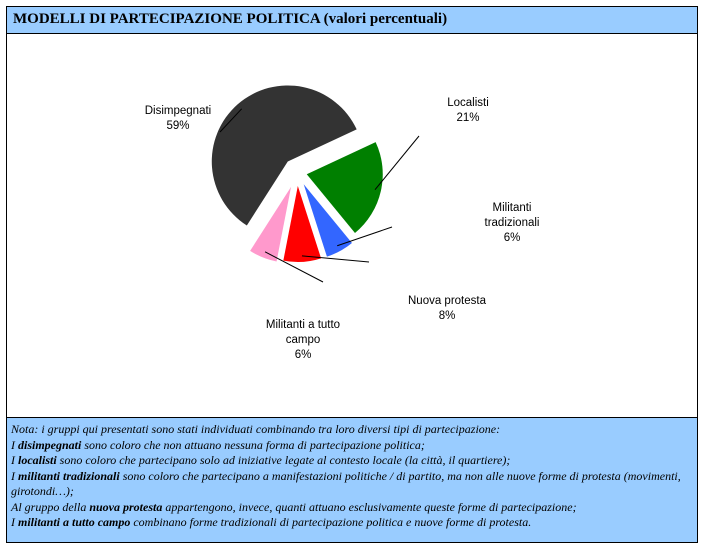 This screenshot has width=706, height=550. I want to click on slice-value-label: 21%, so click(467, 118).